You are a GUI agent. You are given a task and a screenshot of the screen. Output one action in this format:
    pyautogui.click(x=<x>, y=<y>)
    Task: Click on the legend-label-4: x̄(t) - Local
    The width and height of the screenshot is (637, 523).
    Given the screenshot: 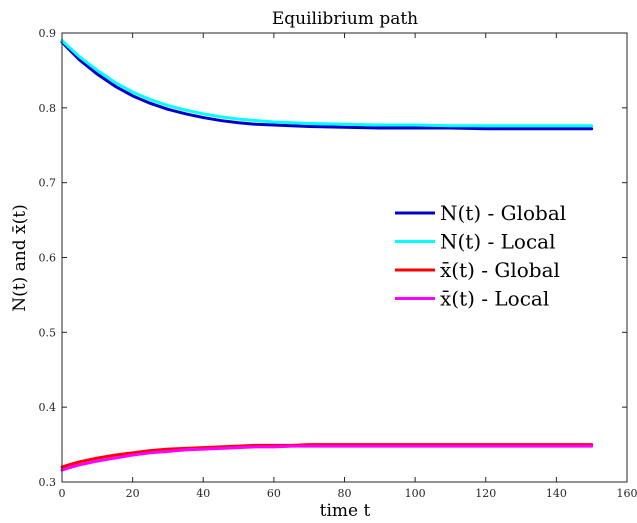 What is the action you would take?
    pyautogui.click(x=494, y=299)
    